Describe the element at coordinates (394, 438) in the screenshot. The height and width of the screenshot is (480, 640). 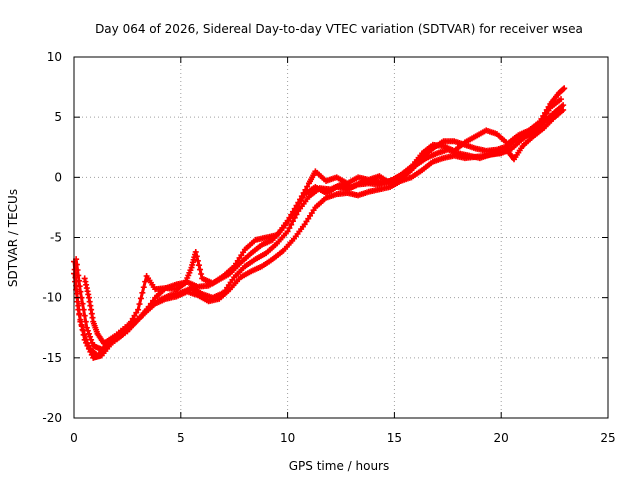
I see `x-tick-label: 15` at that location.